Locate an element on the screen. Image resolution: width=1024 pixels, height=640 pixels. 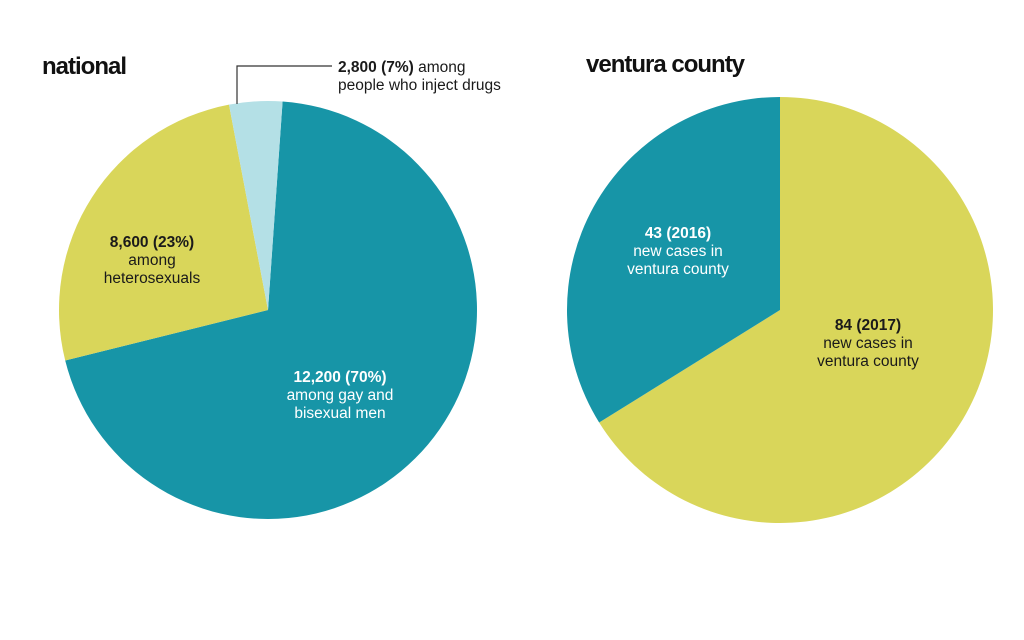
national-slice-people-who-inject-drugs is located at coordinates (255, 205).